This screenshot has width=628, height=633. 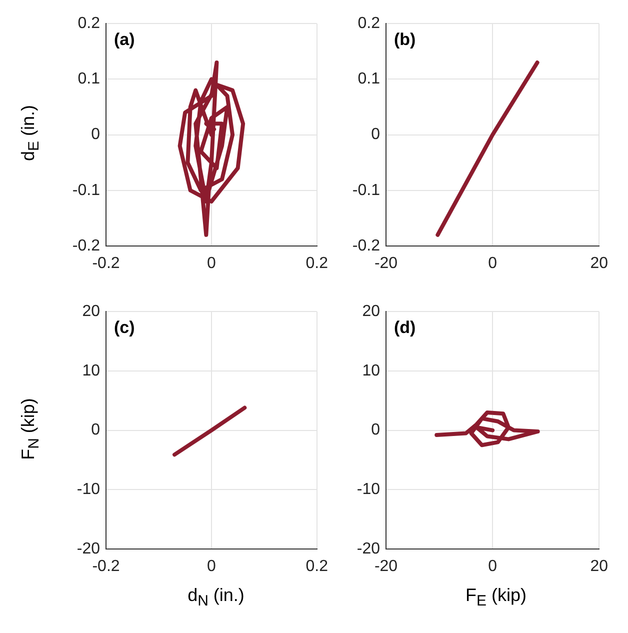 I want to click on annotation: (b), so click(x=405, y=39).